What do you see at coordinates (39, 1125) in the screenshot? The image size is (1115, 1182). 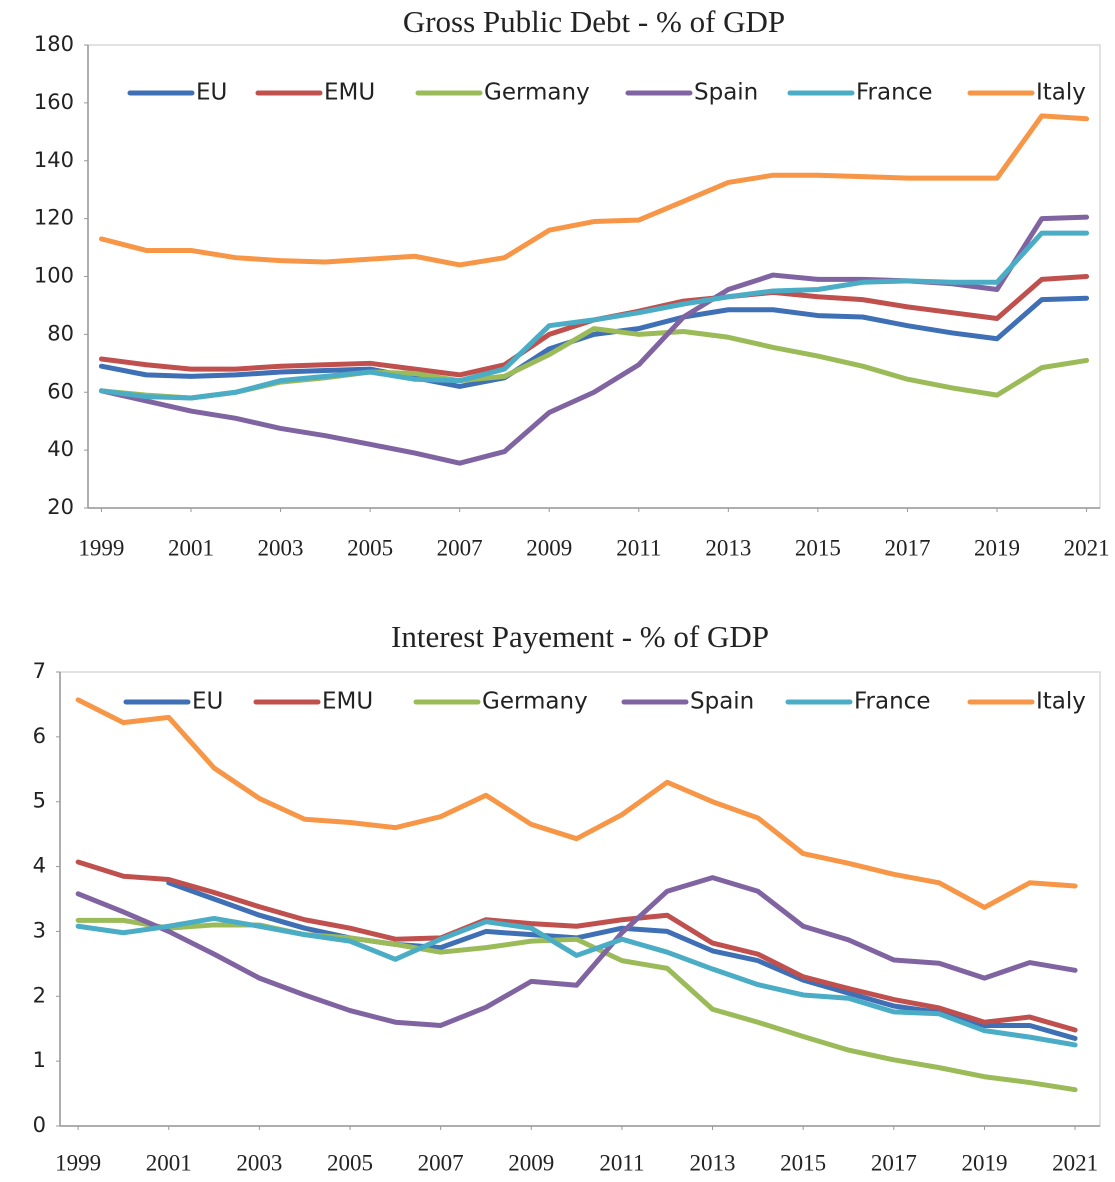 I see `y-tick-label: 0` at bounding box center [39, 1125].